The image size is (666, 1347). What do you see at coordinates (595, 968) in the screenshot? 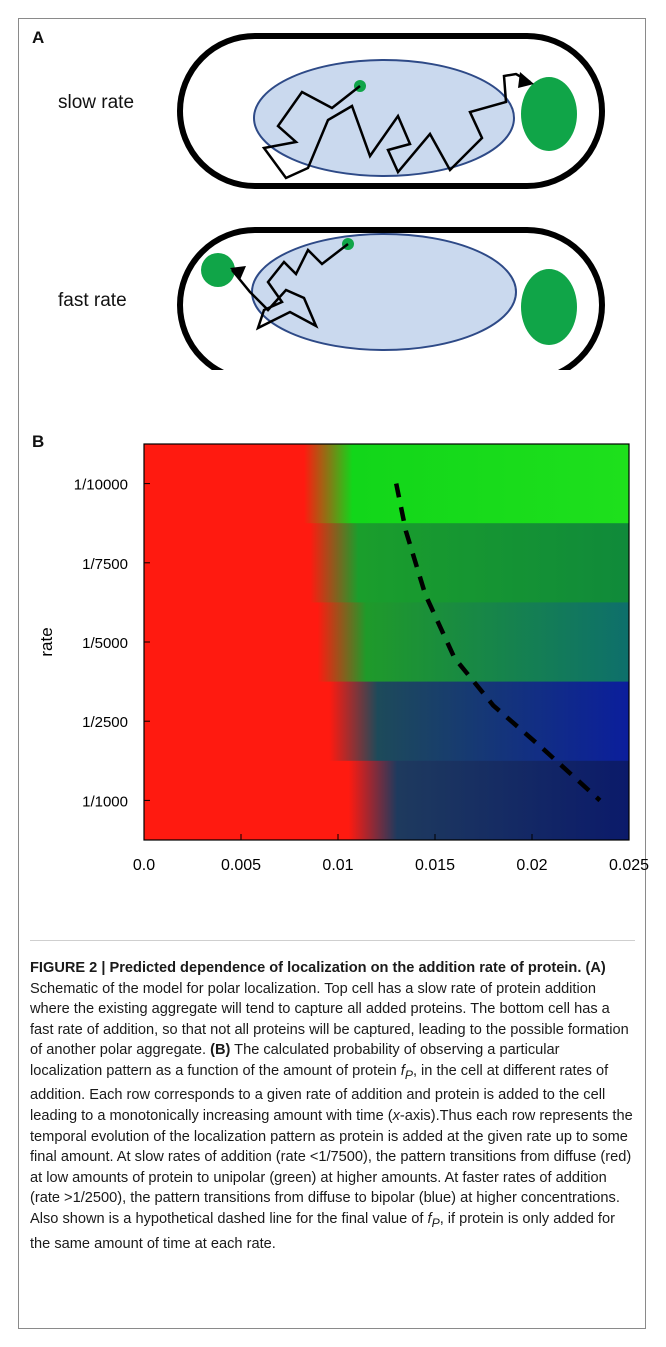
I see `caption-ref-a: (A)` at bounding box center [595, 968].